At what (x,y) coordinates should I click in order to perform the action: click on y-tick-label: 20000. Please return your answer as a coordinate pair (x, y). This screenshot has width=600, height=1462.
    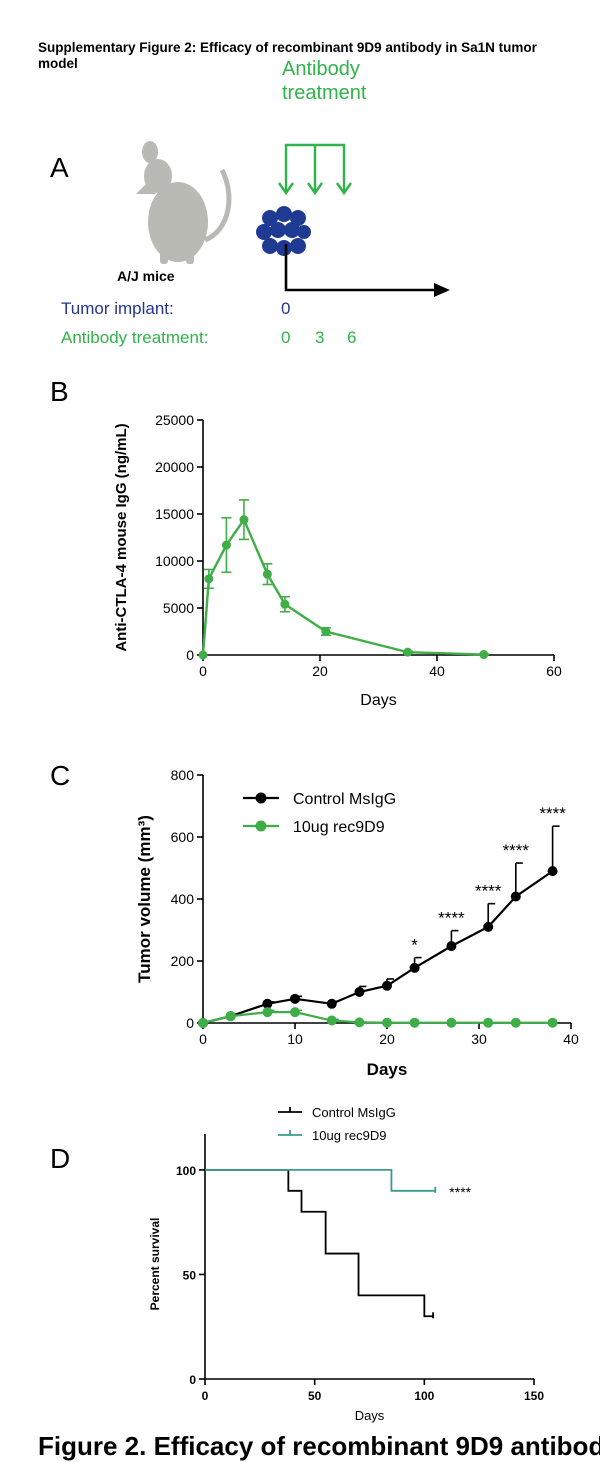
    Looking at the image, I should click on (174, 467).